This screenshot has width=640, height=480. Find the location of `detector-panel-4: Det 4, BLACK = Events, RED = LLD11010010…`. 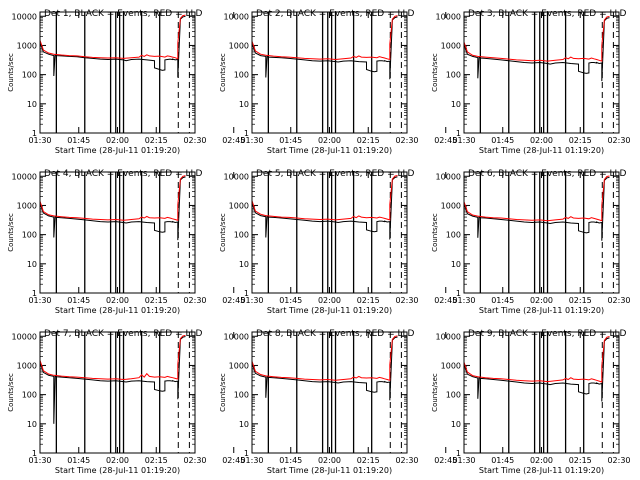

detector-panel-4: Det 4, BLACK = Events, RED = LLD11010010… is located at coordinates (126, 242).